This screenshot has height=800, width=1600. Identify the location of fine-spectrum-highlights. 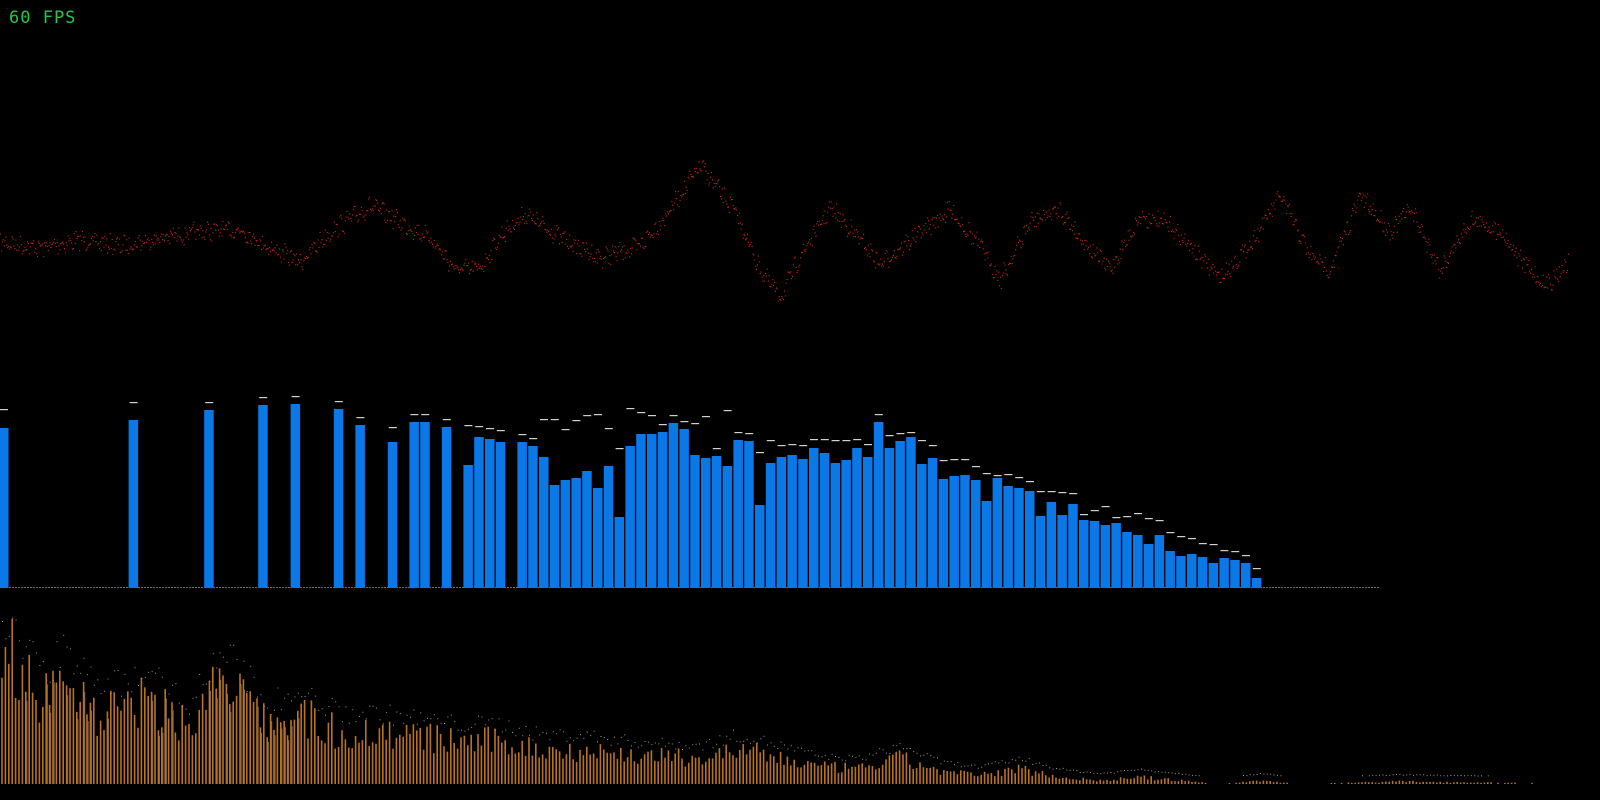
(163, 732).